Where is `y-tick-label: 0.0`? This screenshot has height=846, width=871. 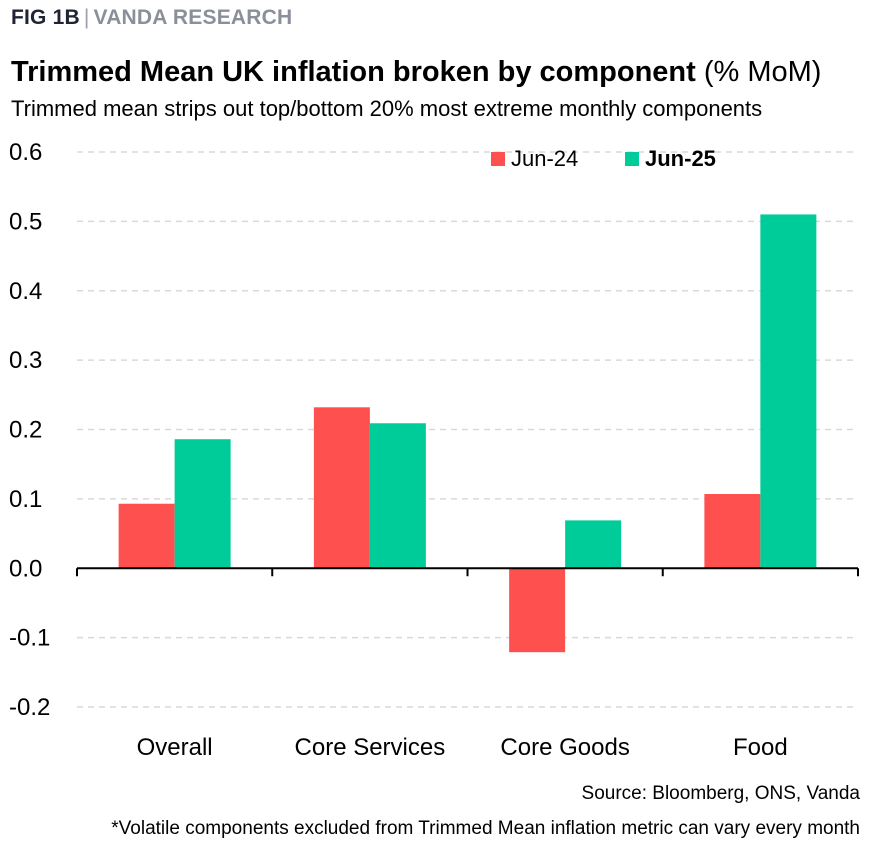 y-tick-label: 0.0 is located at coordinates (25, 568).